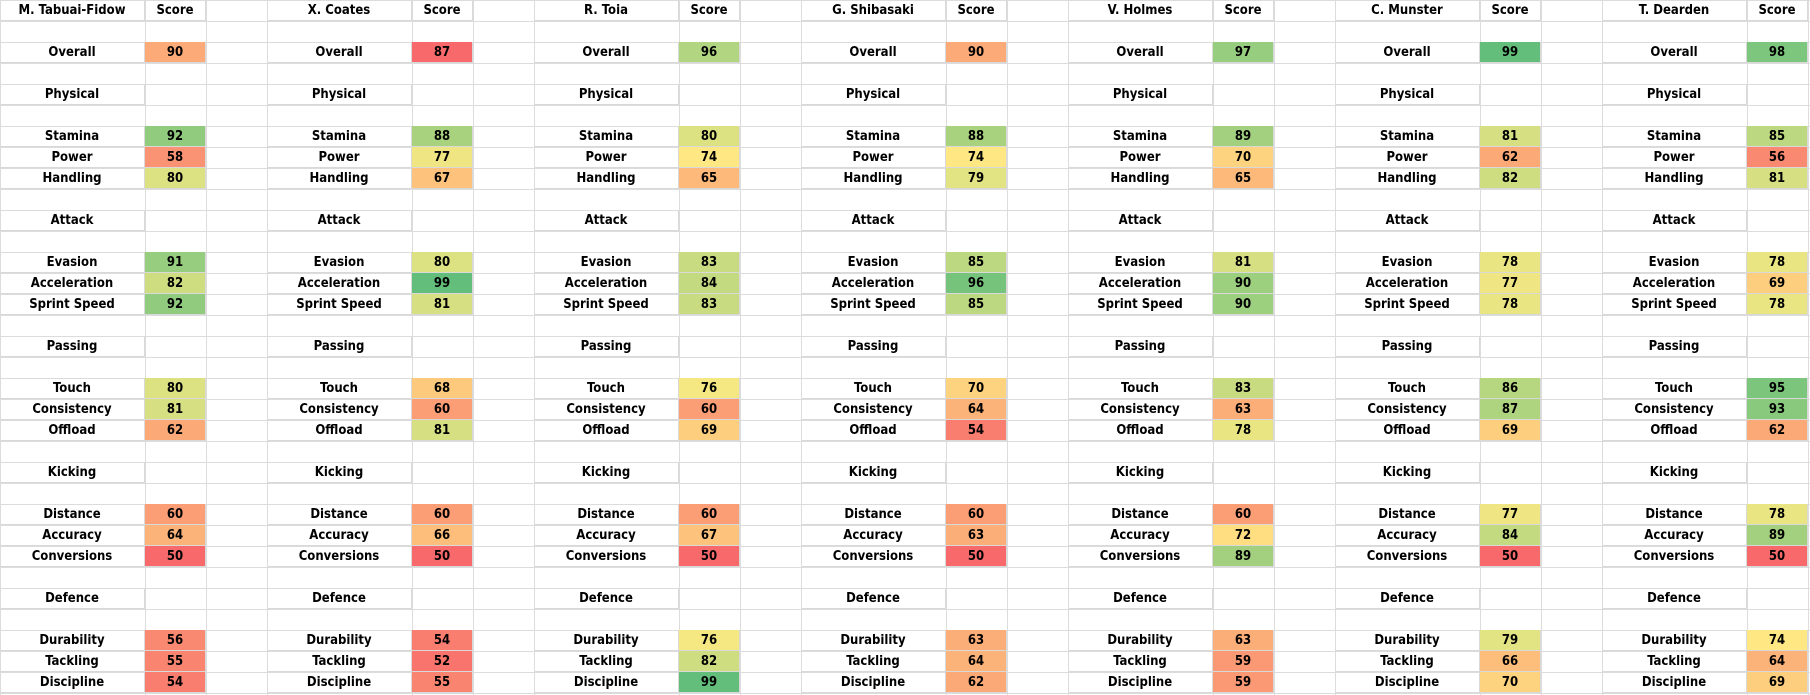  I want to click on stat-score: 54, so click(976, 430).